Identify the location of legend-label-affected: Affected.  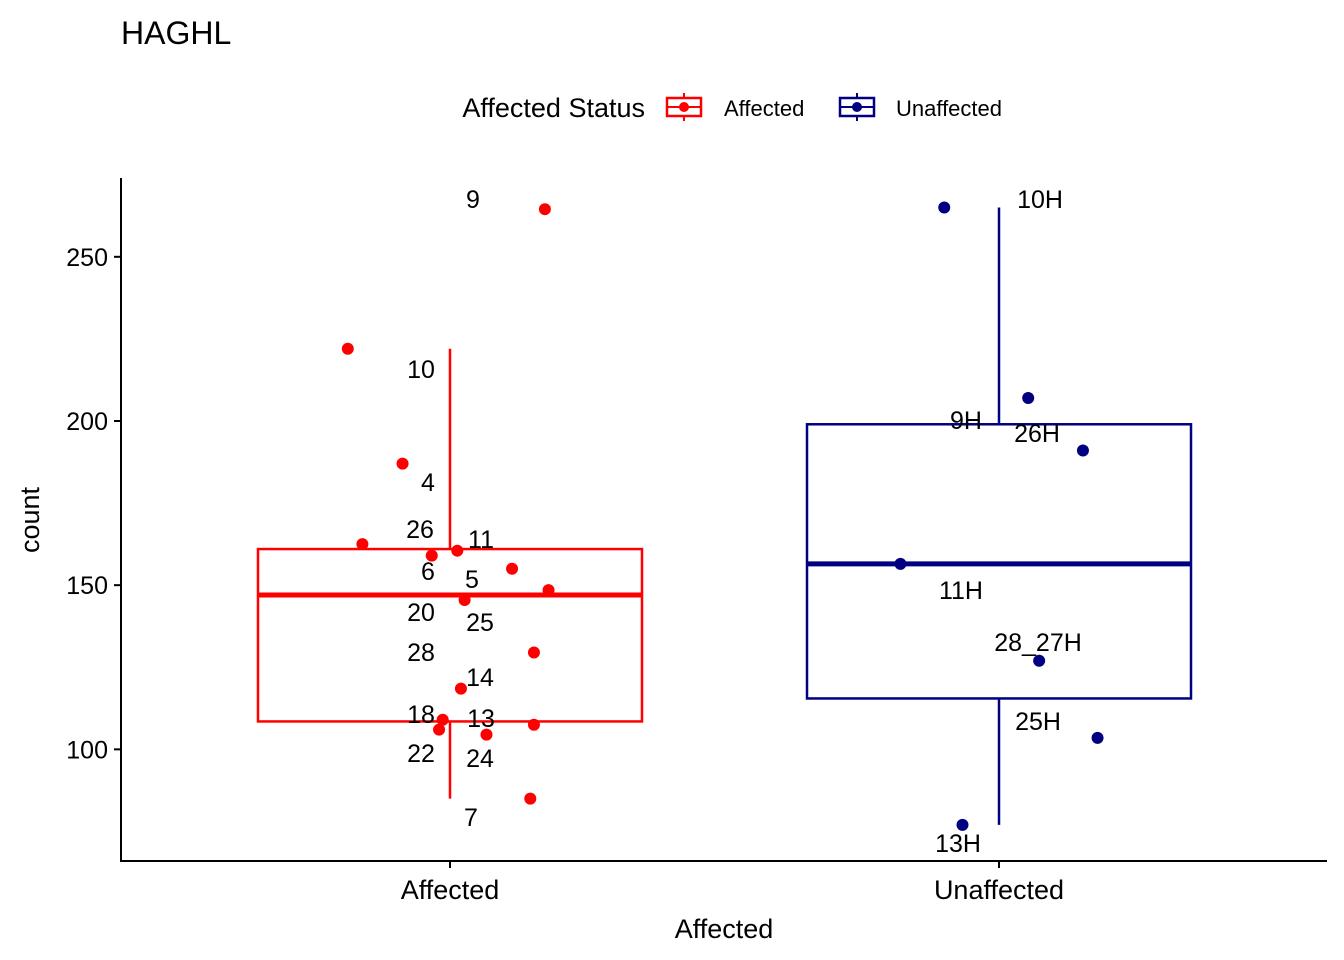
(764, 108).